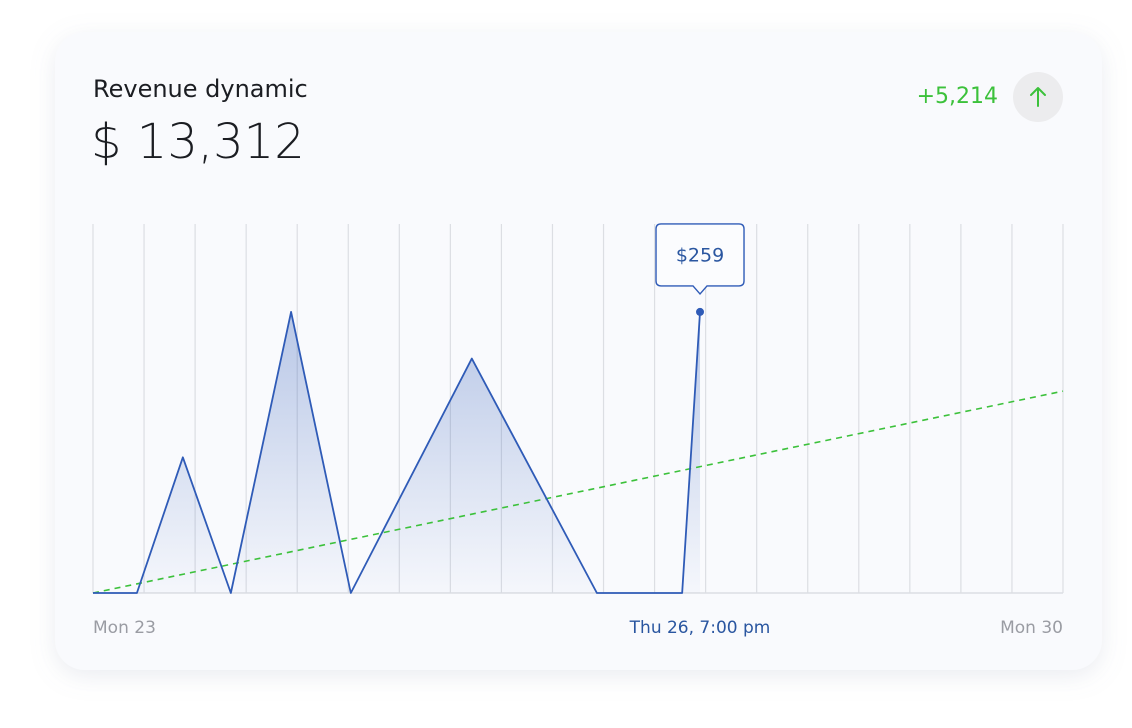 The height and width of the screenshot is (728, 1132). What do you see at coordinates (198, 142) in the screenshot?
I see `total-value: $ 13,312` at bounding box center [198, 142].